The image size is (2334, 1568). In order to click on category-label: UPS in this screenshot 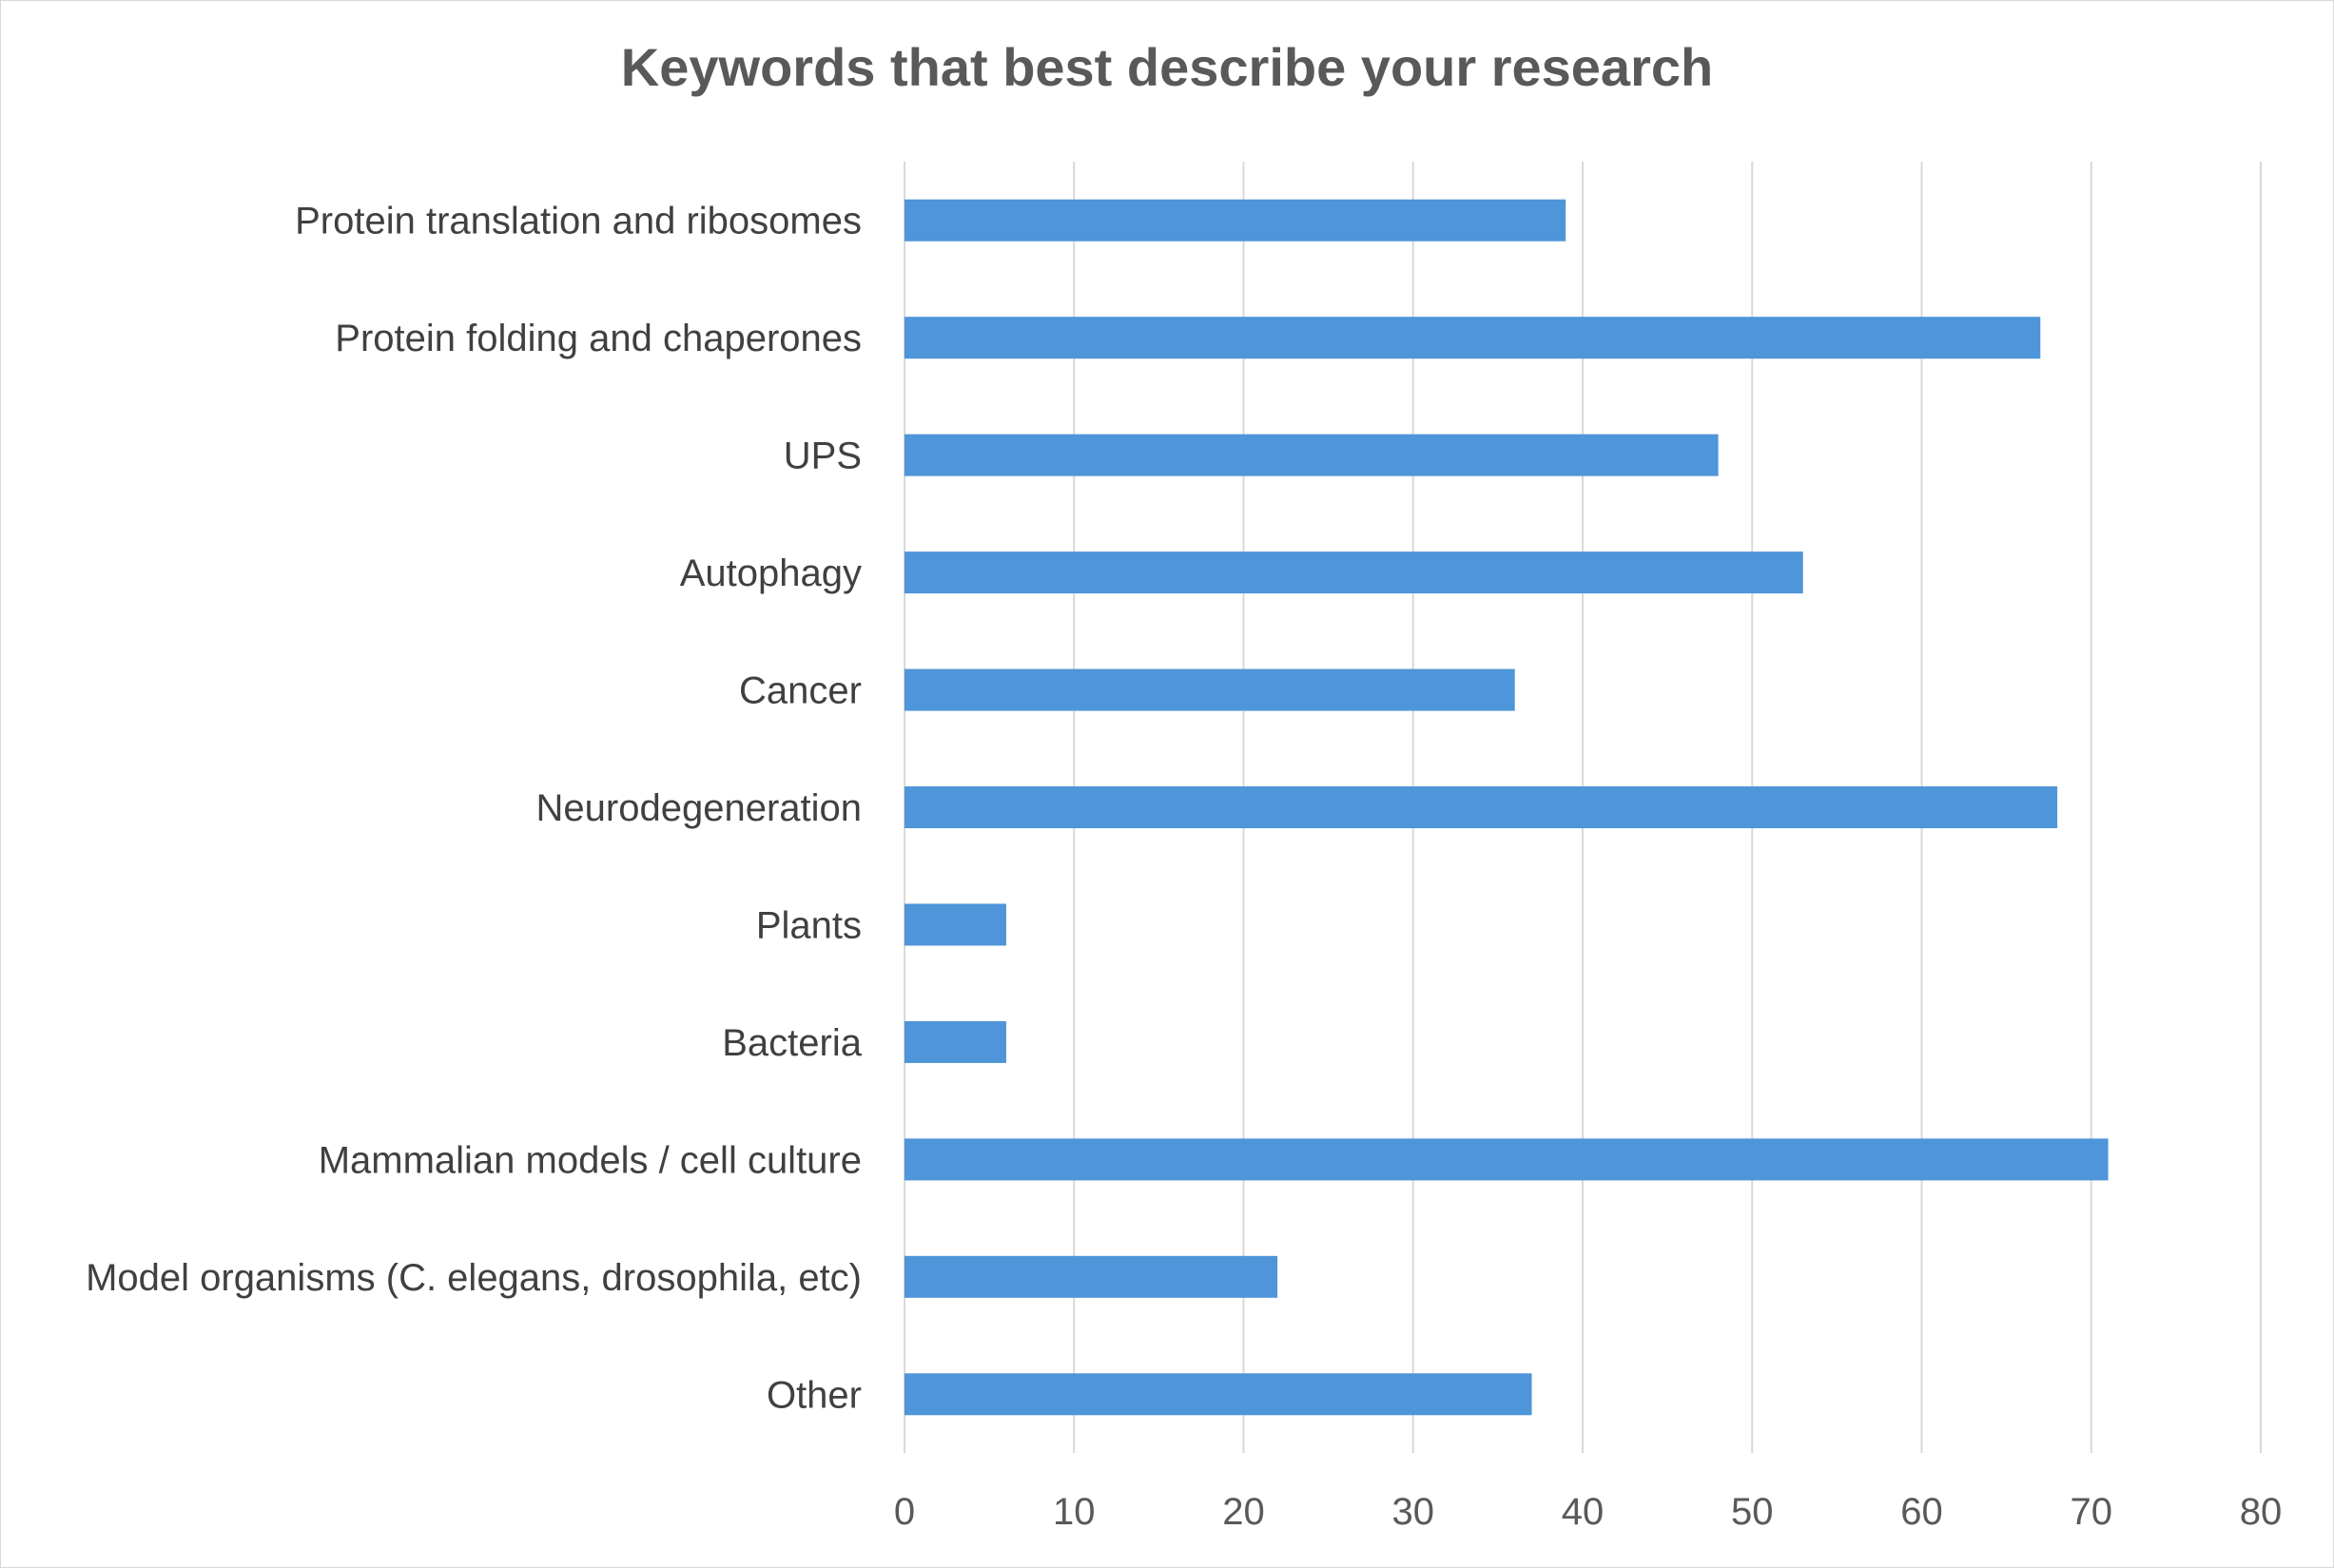, I will do `click(823, 456)`.